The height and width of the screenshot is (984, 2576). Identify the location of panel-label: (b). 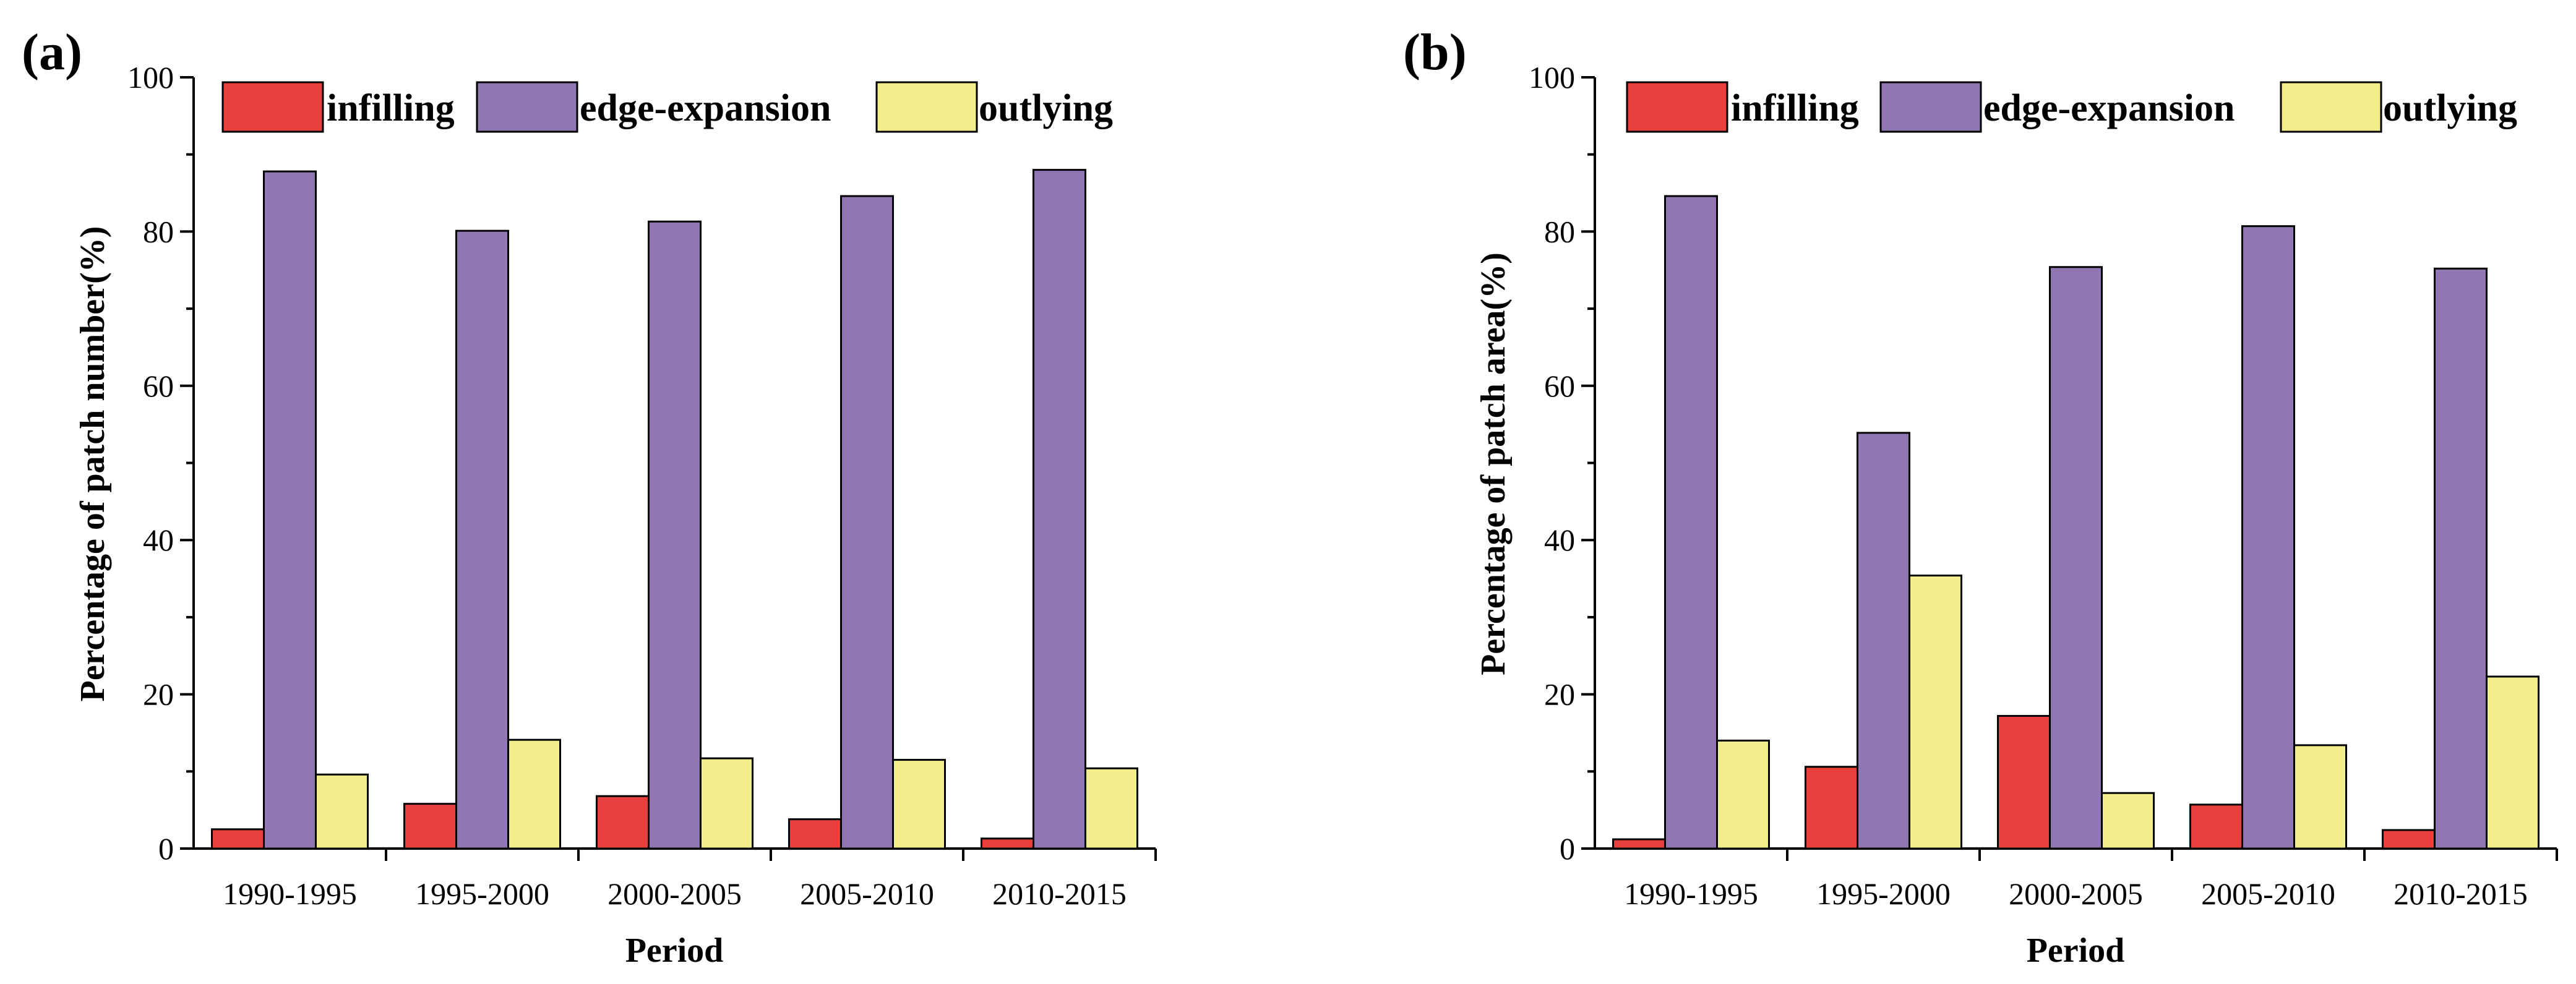
(1435, 53).